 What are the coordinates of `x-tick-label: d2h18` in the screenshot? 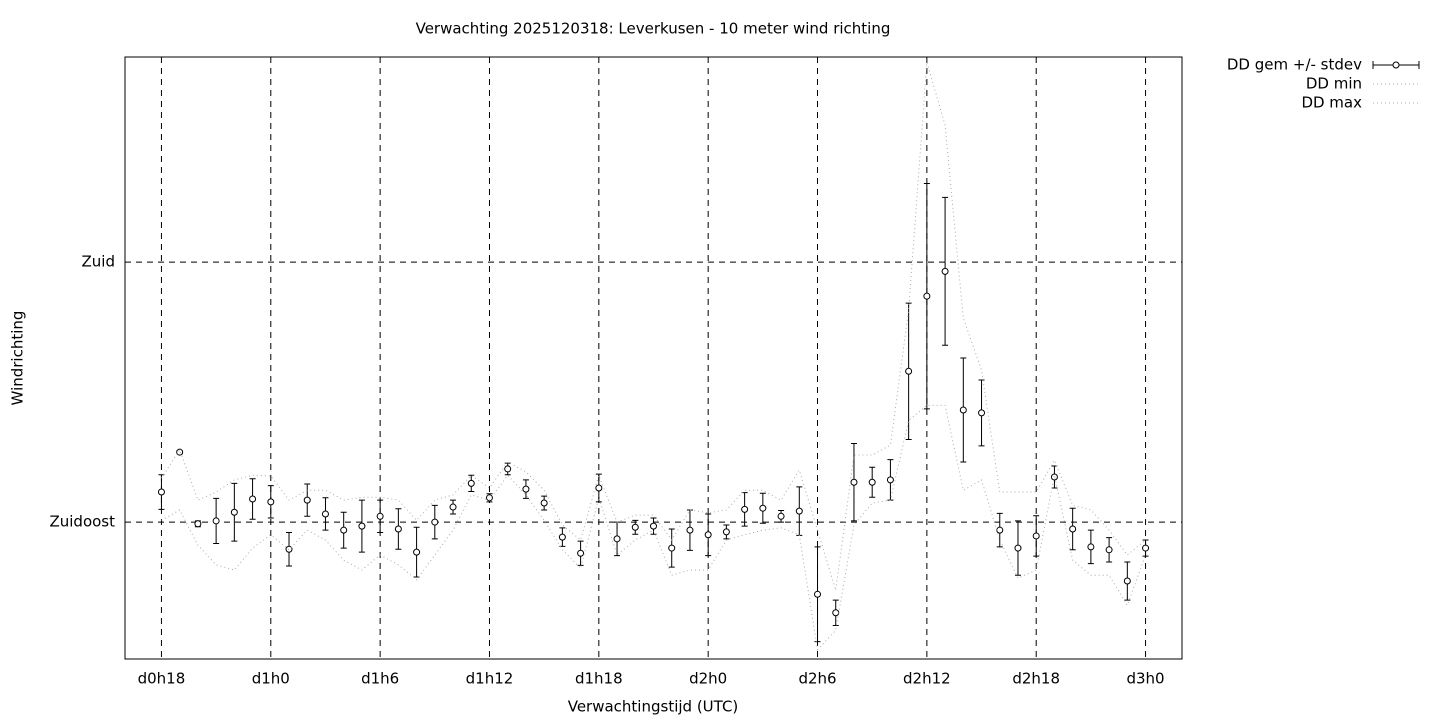 It's located at (1036, 679).